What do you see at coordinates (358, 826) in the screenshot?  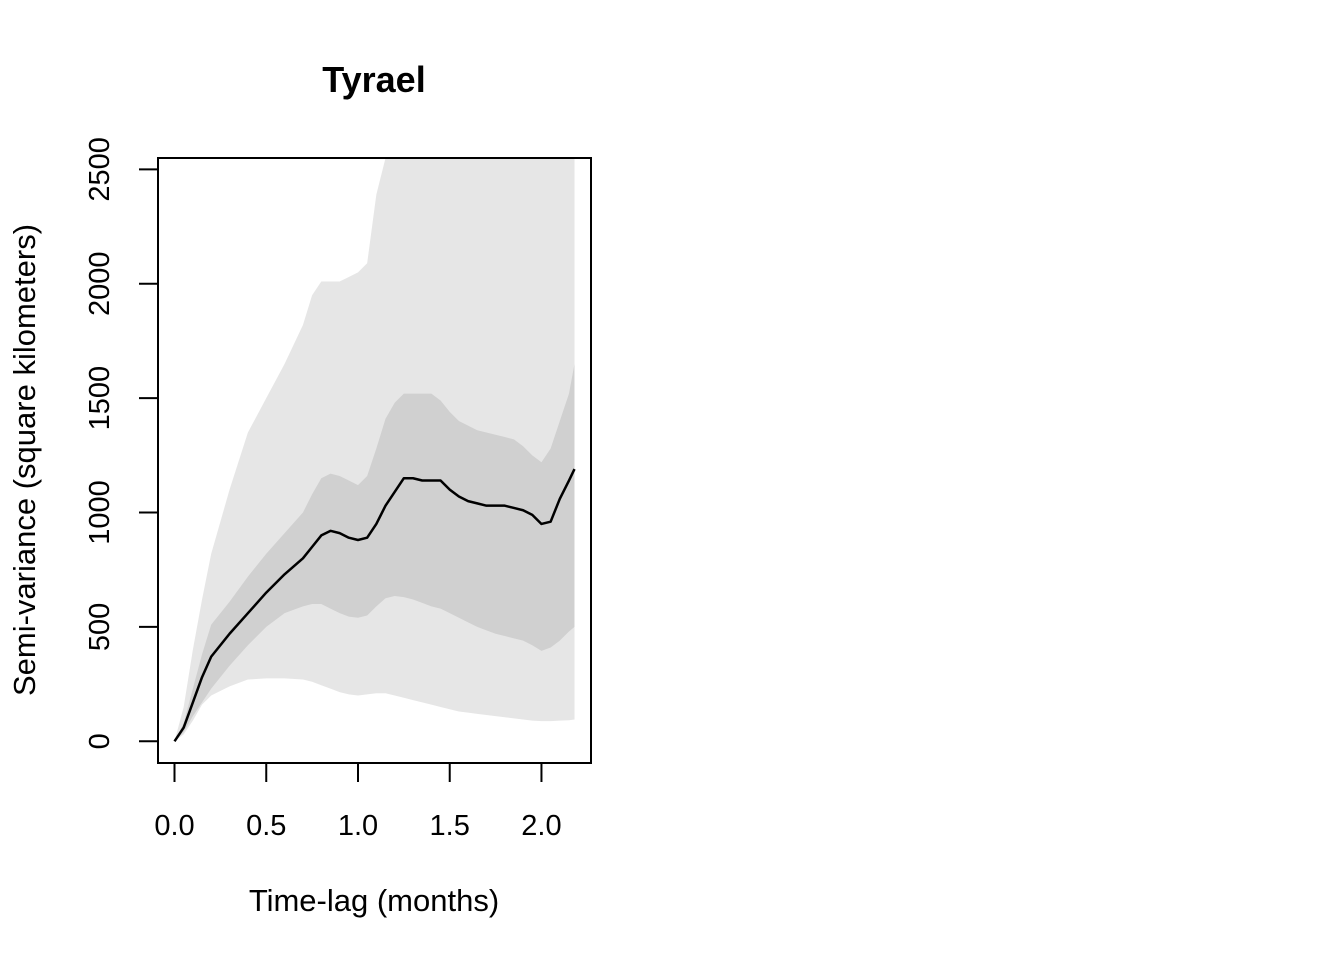 I see `x-tick-label: 1.0` at bounding box center [358, 826].